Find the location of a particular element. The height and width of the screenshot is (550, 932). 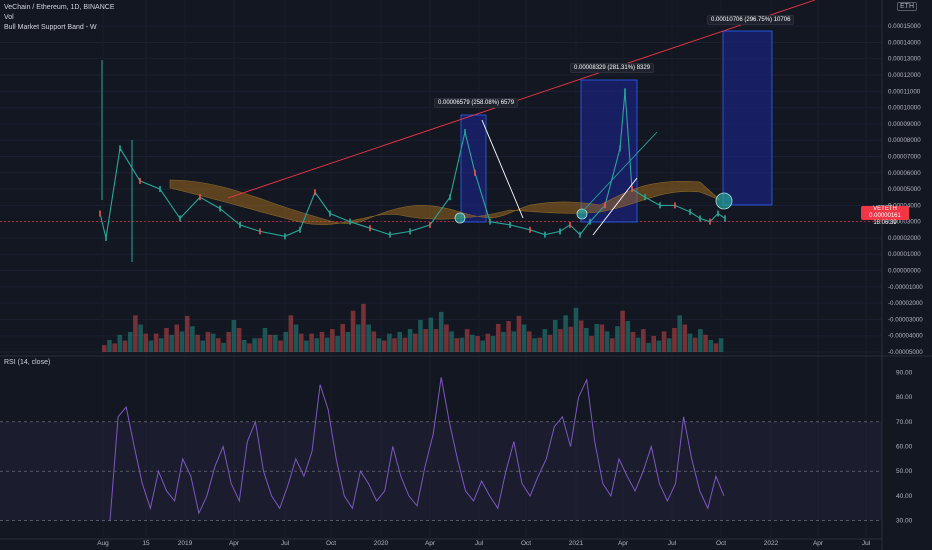

x-tick-label: 15 is located at coordinates (146, 543).